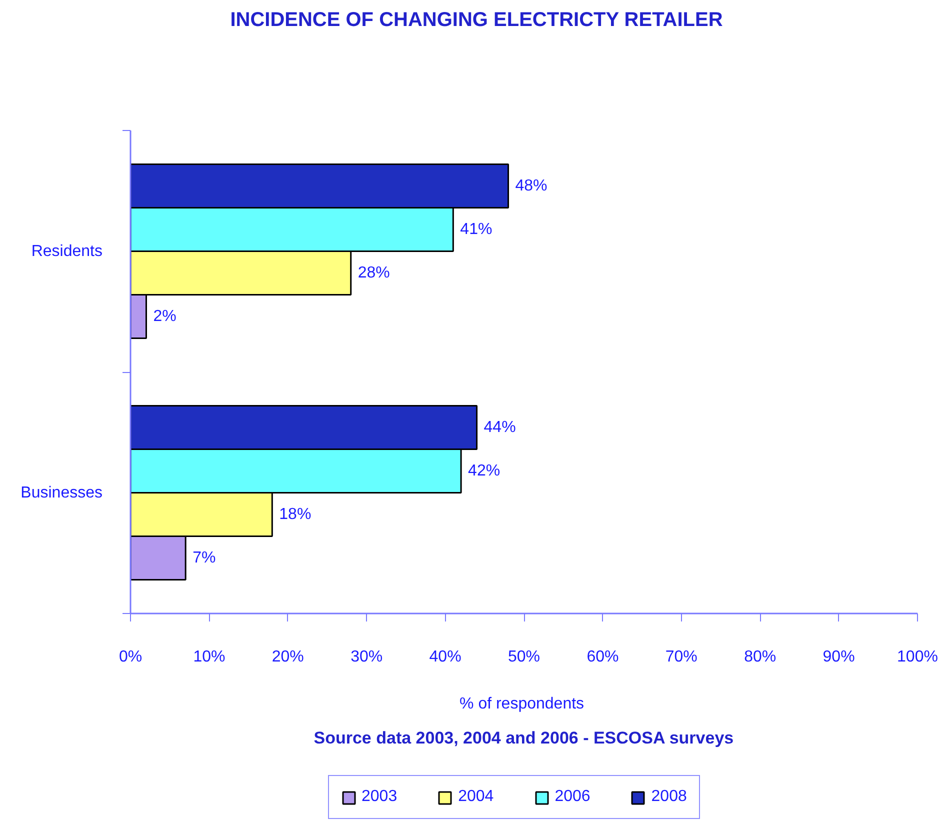  I want to click on legend-label: 2008, so click(669, 797).